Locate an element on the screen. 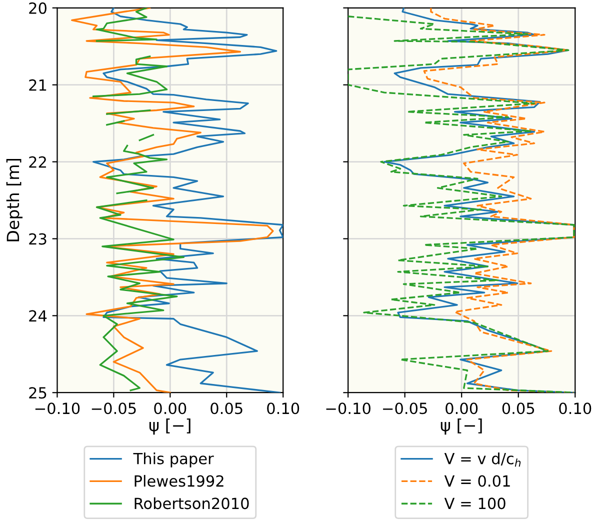 The height and width of the screenshot is (527, 596). legend-label: V = 100 is located at coordinates (475, 504).